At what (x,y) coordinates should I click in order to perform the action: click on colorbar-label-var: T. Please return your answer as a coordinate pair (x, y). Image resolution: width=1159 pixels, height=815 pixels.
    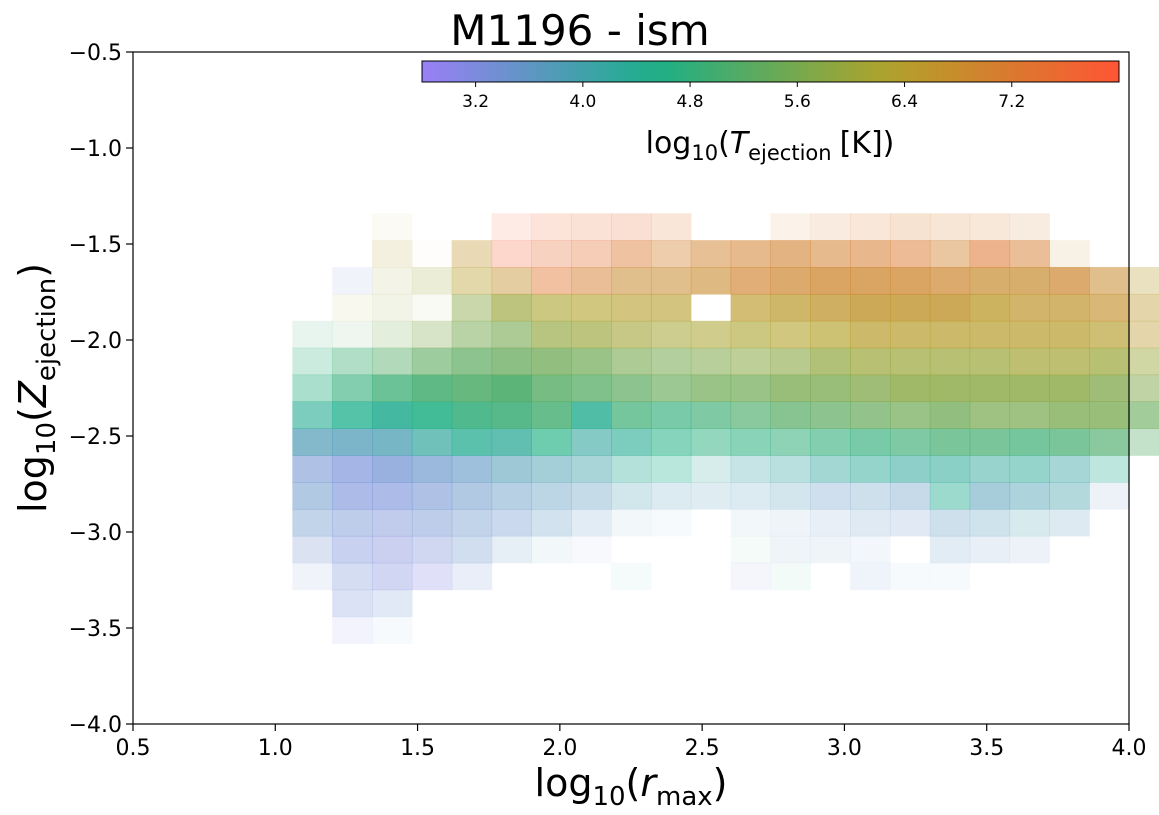
    Looking at the image, I should click on (740, 143).